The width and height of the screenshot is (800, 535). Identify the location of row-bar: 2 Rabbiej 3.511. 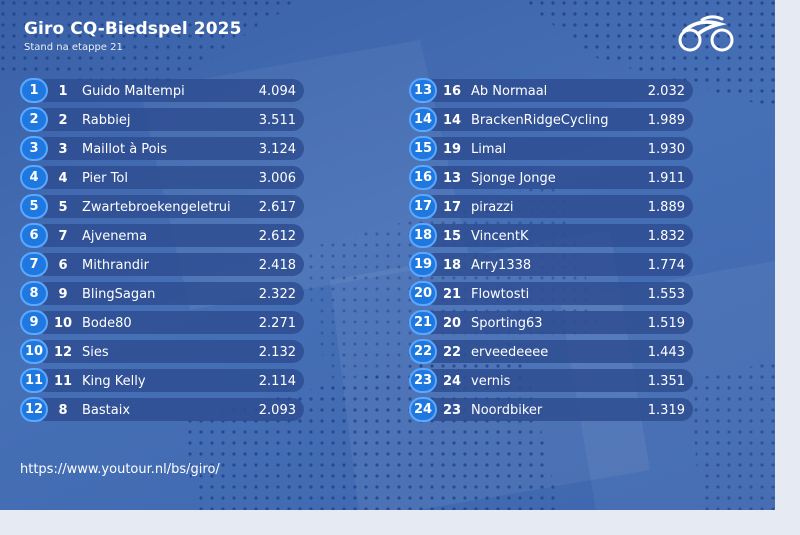
(169, 119).